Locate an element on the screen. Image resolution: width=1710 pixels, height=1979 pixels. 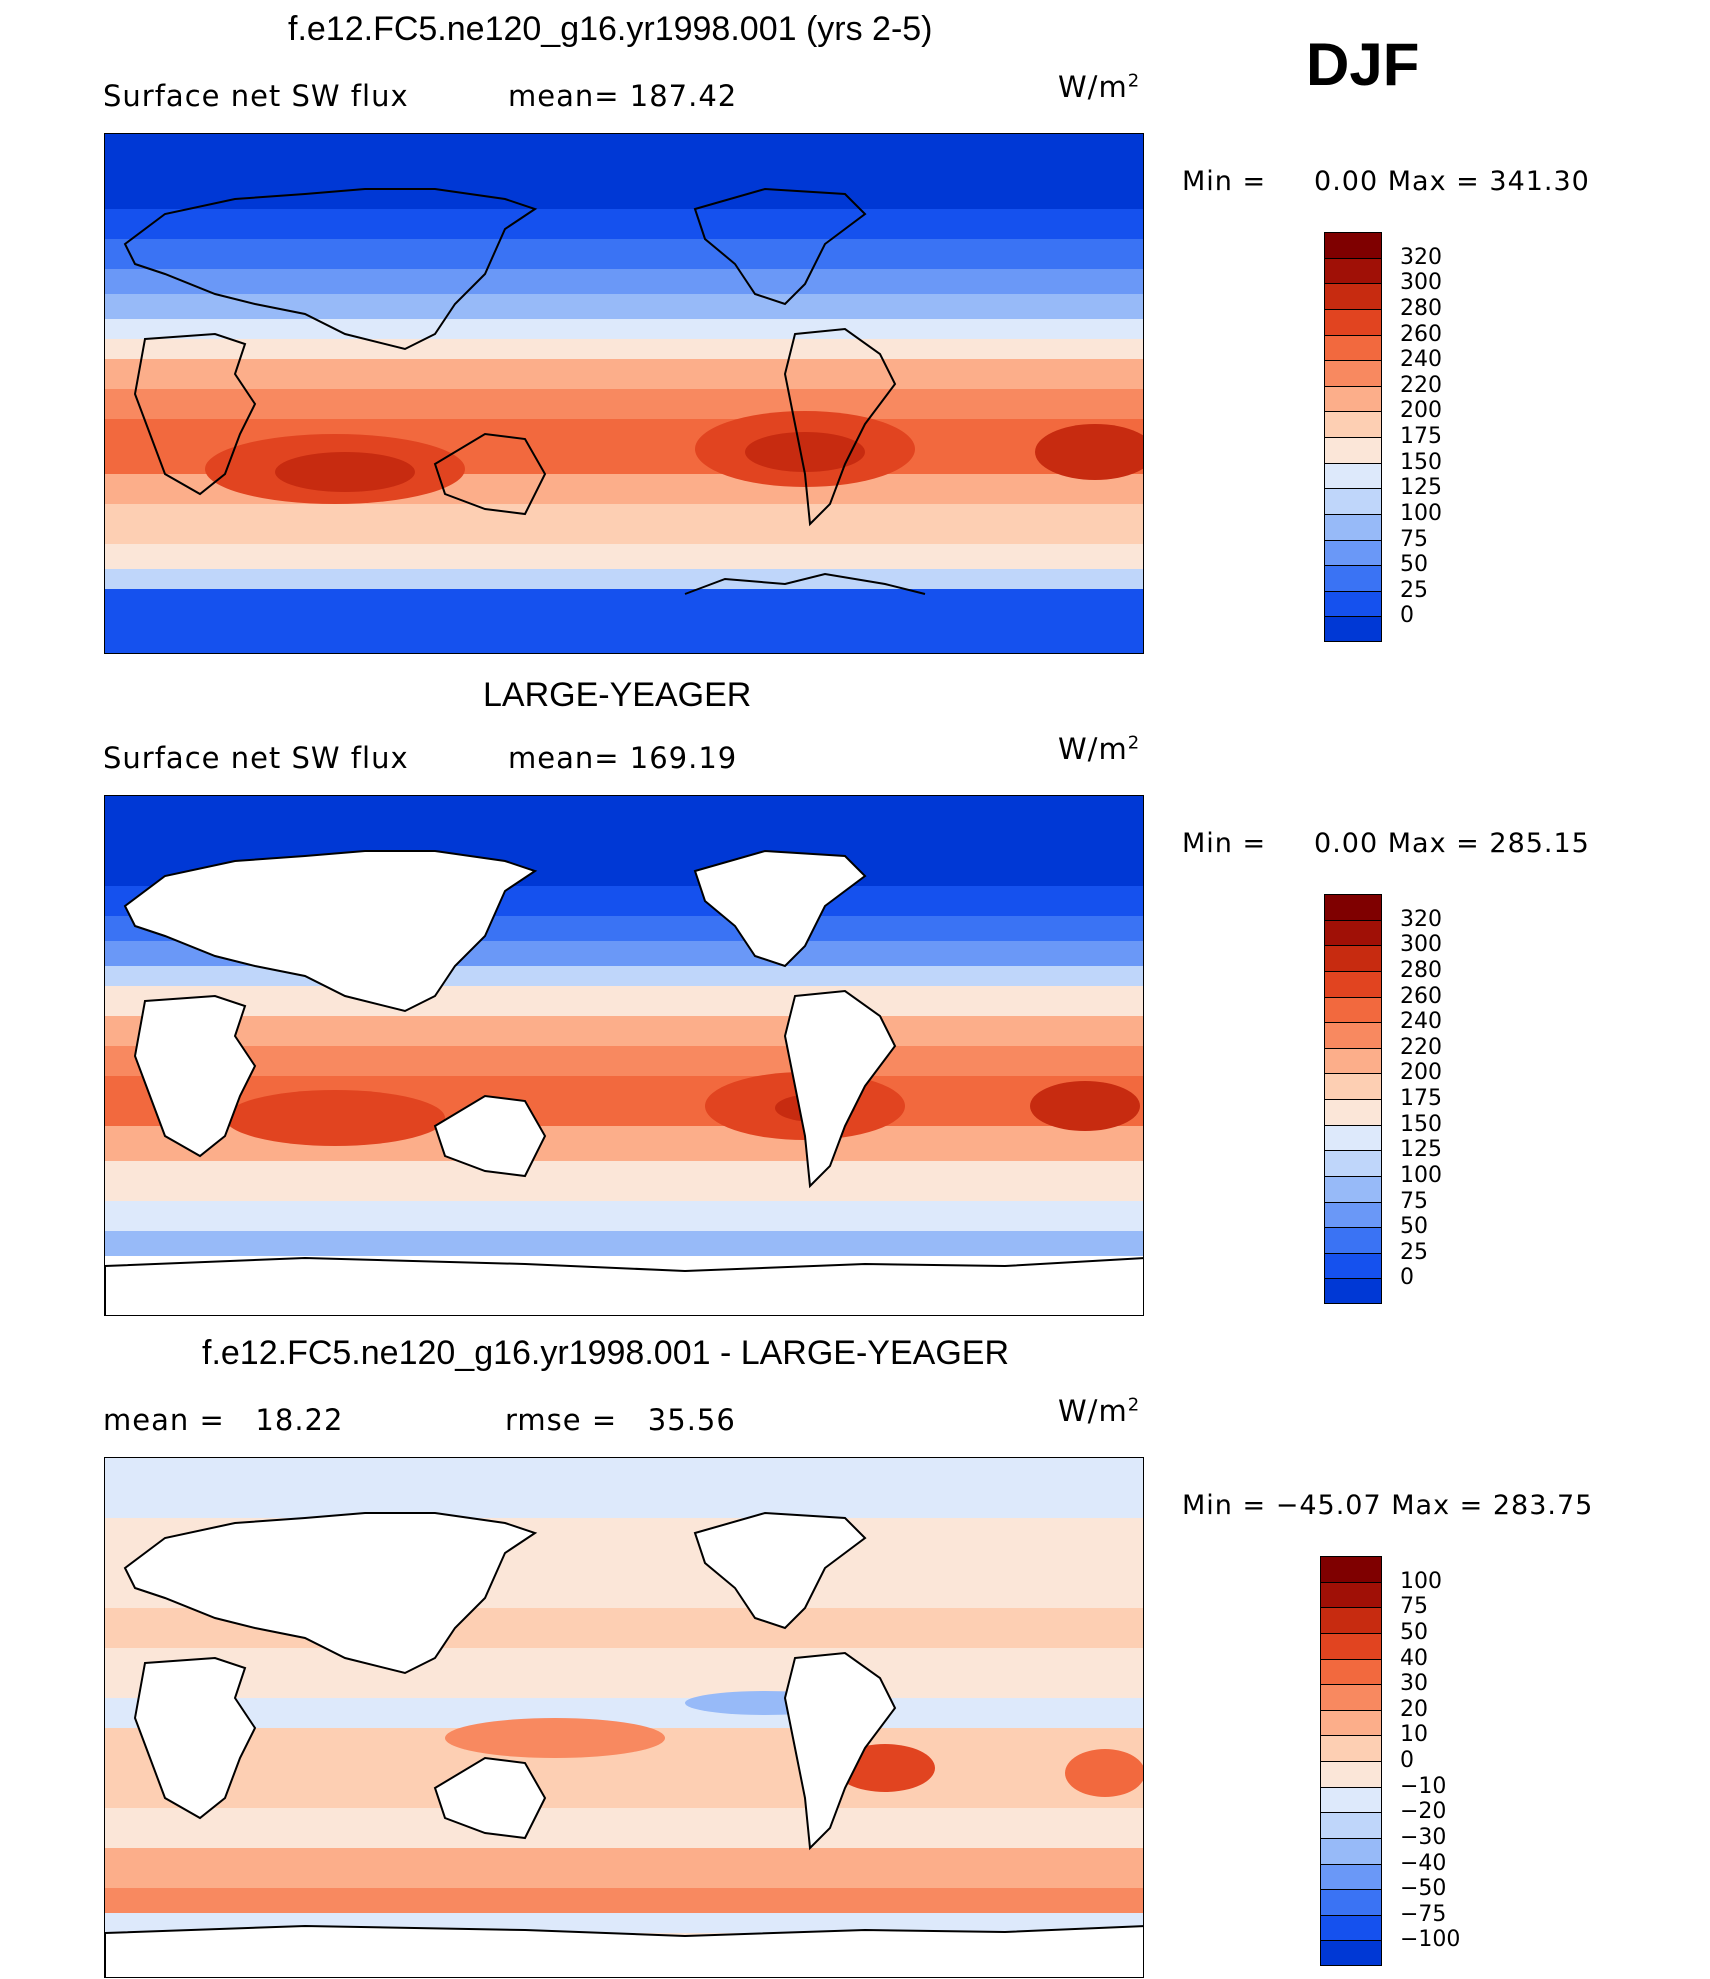
colorbar-tick-label: −50 is located at coordinates (1423, 1889).